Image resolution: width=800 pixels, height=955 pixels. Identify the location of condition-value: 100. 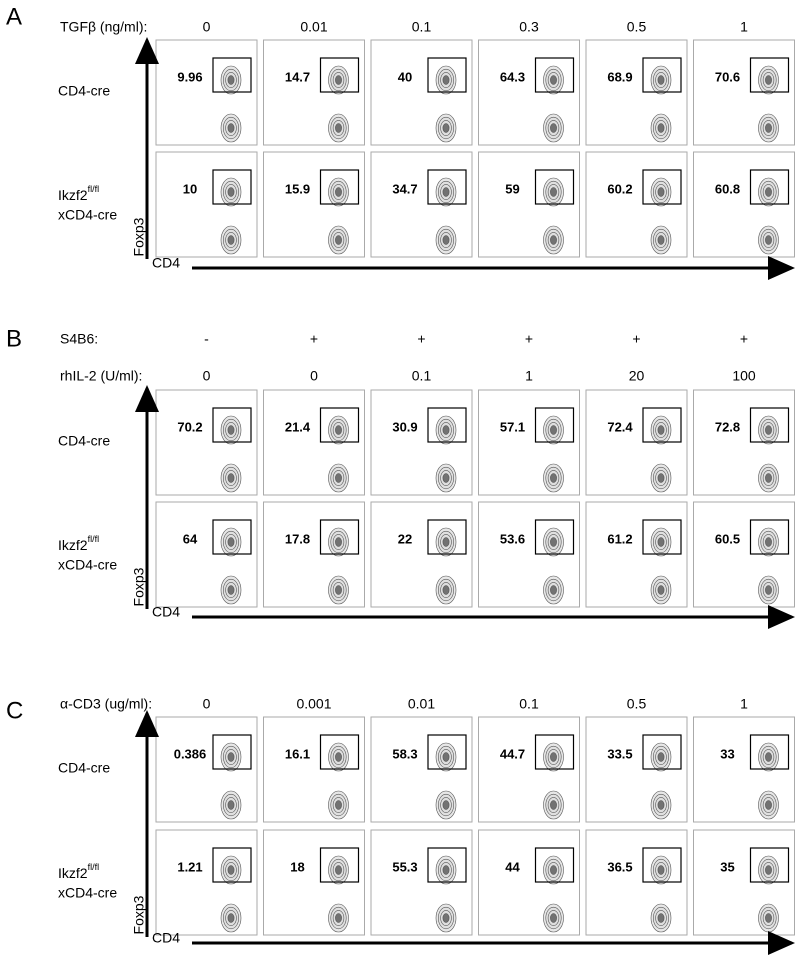
(744, 376).